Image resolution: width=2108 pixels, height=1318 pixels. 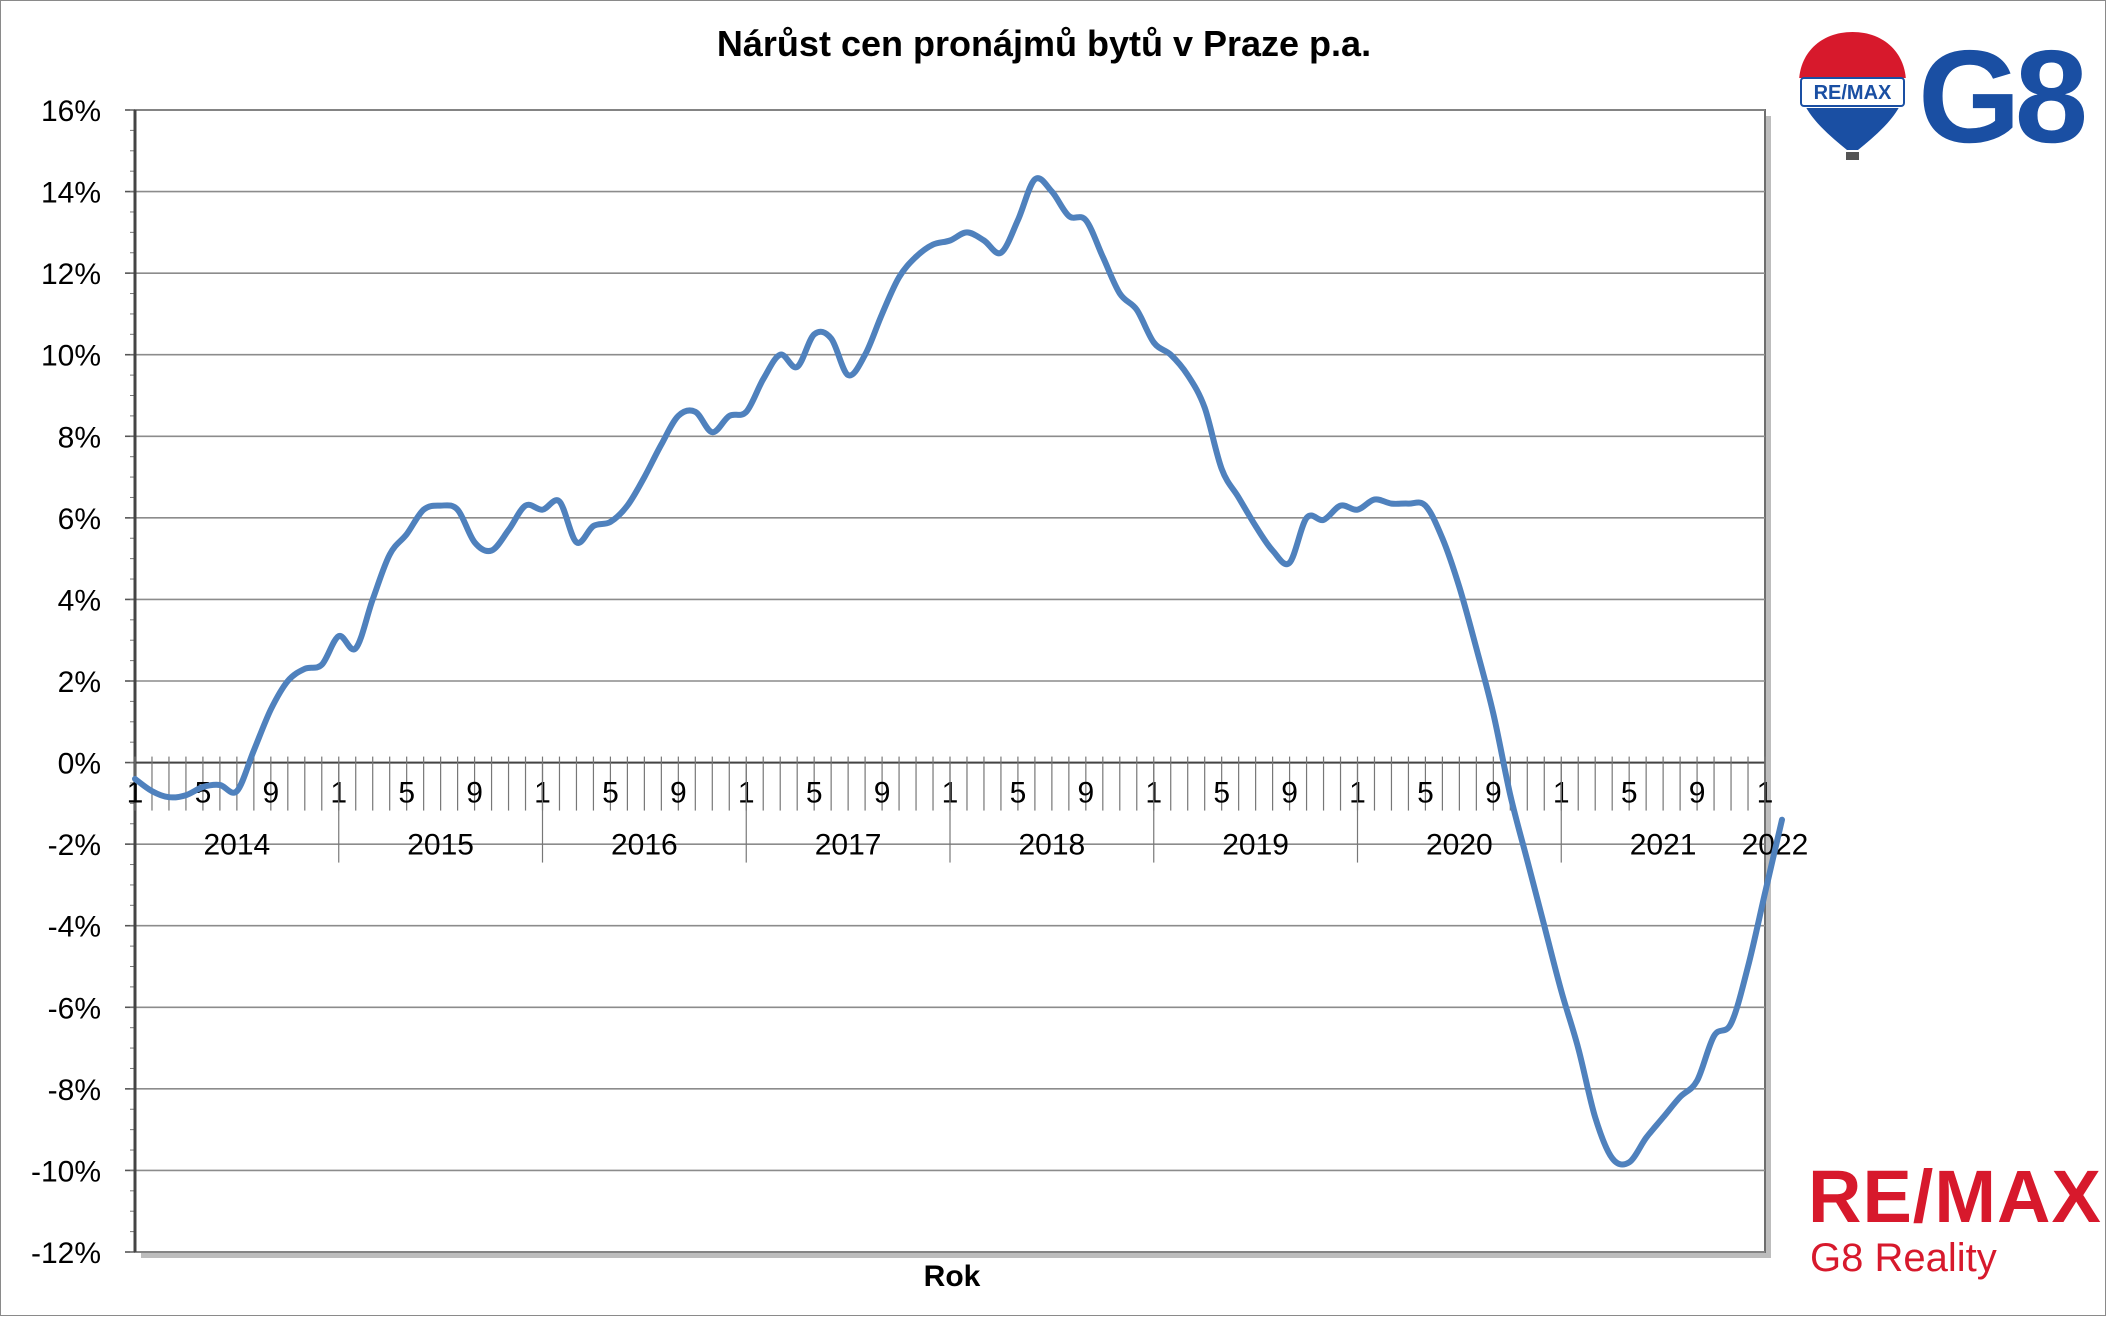 What do you see at coordinates (71, 274) in the screenshot?
I see `y-tick-label: 12%` at bounding box center [71, 274].